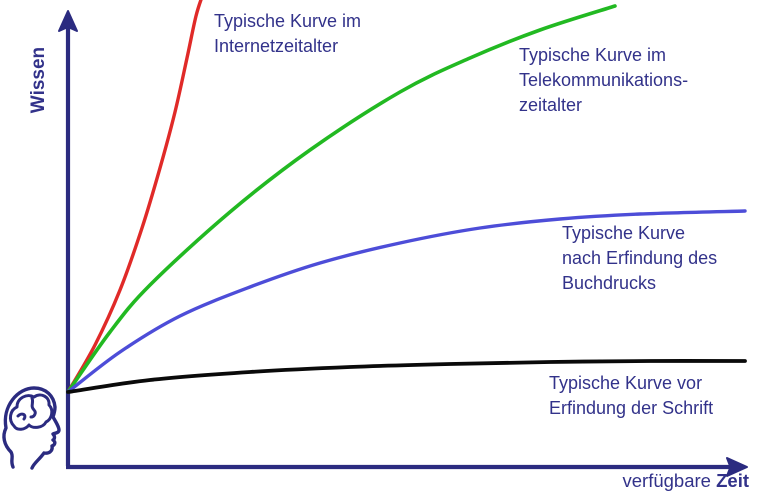  I want to click on label-line: Telekommunikations-, so click(604, 80).